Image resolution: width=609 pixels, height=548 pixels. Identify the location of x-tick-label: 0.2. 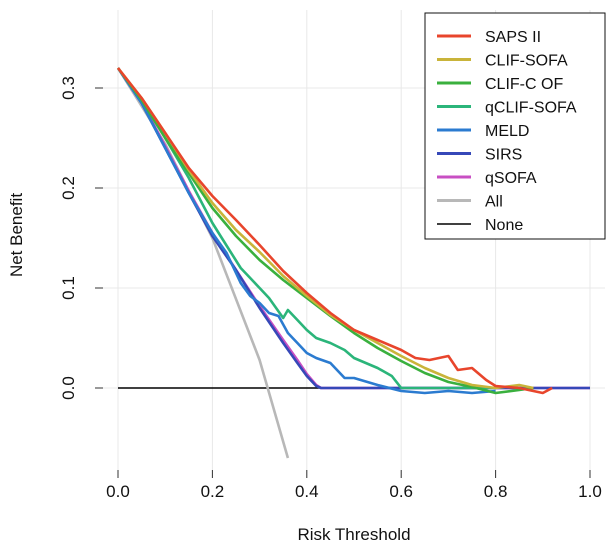
(213, 491).